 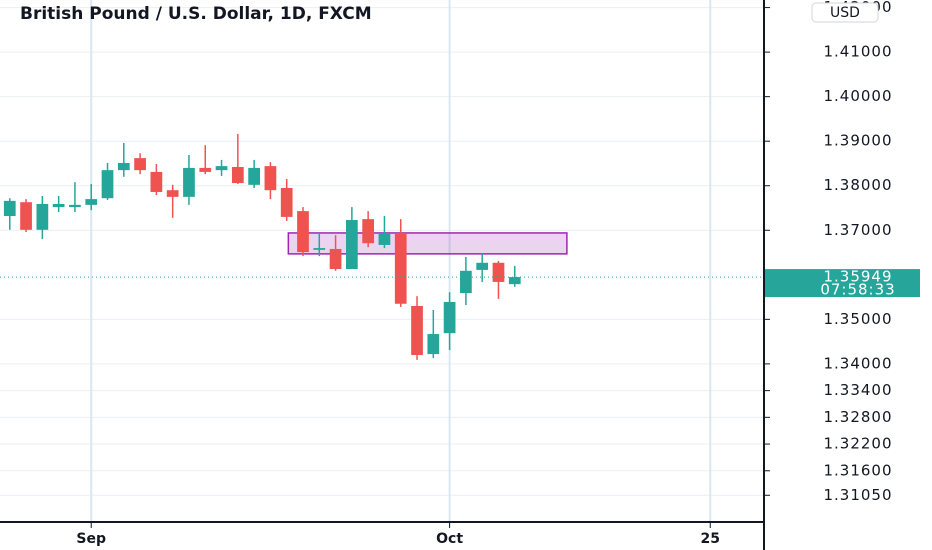 I want to click on y-tick-label: 1.38000, so click(x=857, y=185).